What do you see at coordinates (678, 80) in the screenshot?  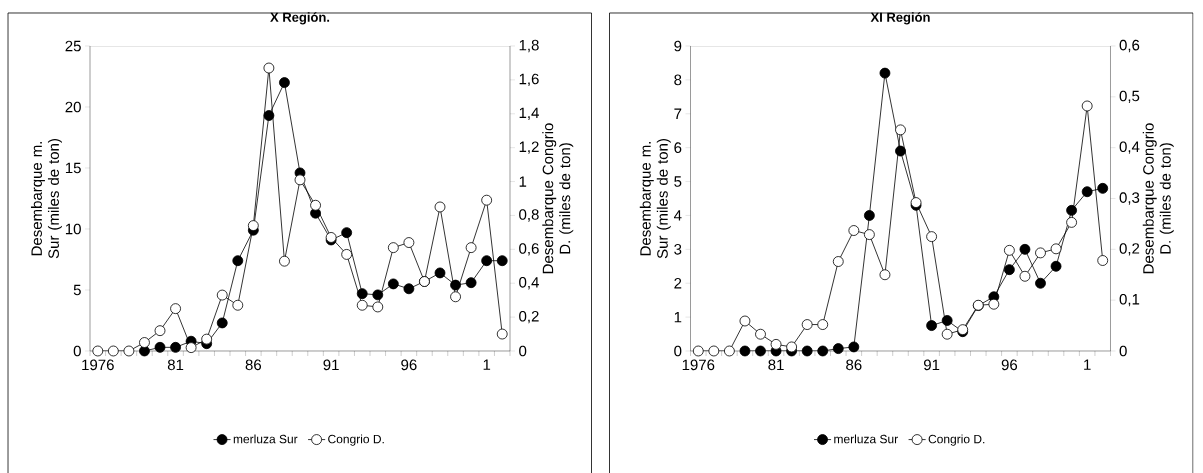 I see `y-tick-label: 8` at bounding box center [678, 80].